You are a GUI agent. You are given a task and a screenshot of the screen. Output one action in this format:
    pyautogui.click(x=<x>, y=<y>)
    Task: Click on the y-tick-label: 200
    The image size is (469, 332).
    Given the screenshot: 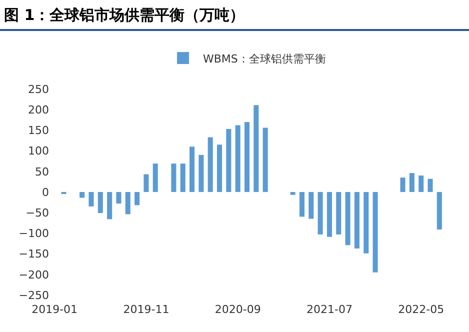 What is the action you would take?
    pyautogui.click(x=38, y=109)
    